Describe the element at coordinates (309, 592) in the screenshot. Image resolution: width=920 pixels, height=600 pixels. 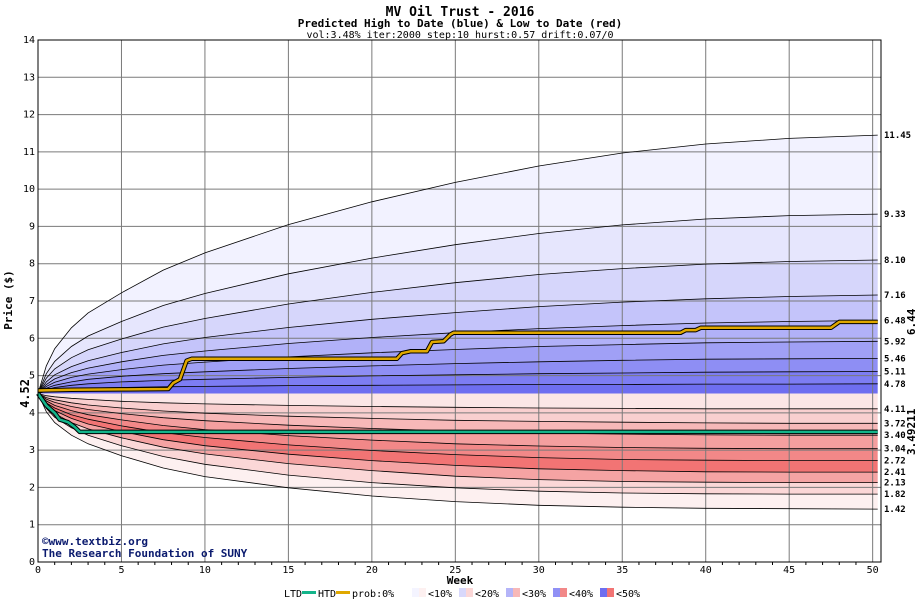
I see `legend-ltd-swatch` at that location.